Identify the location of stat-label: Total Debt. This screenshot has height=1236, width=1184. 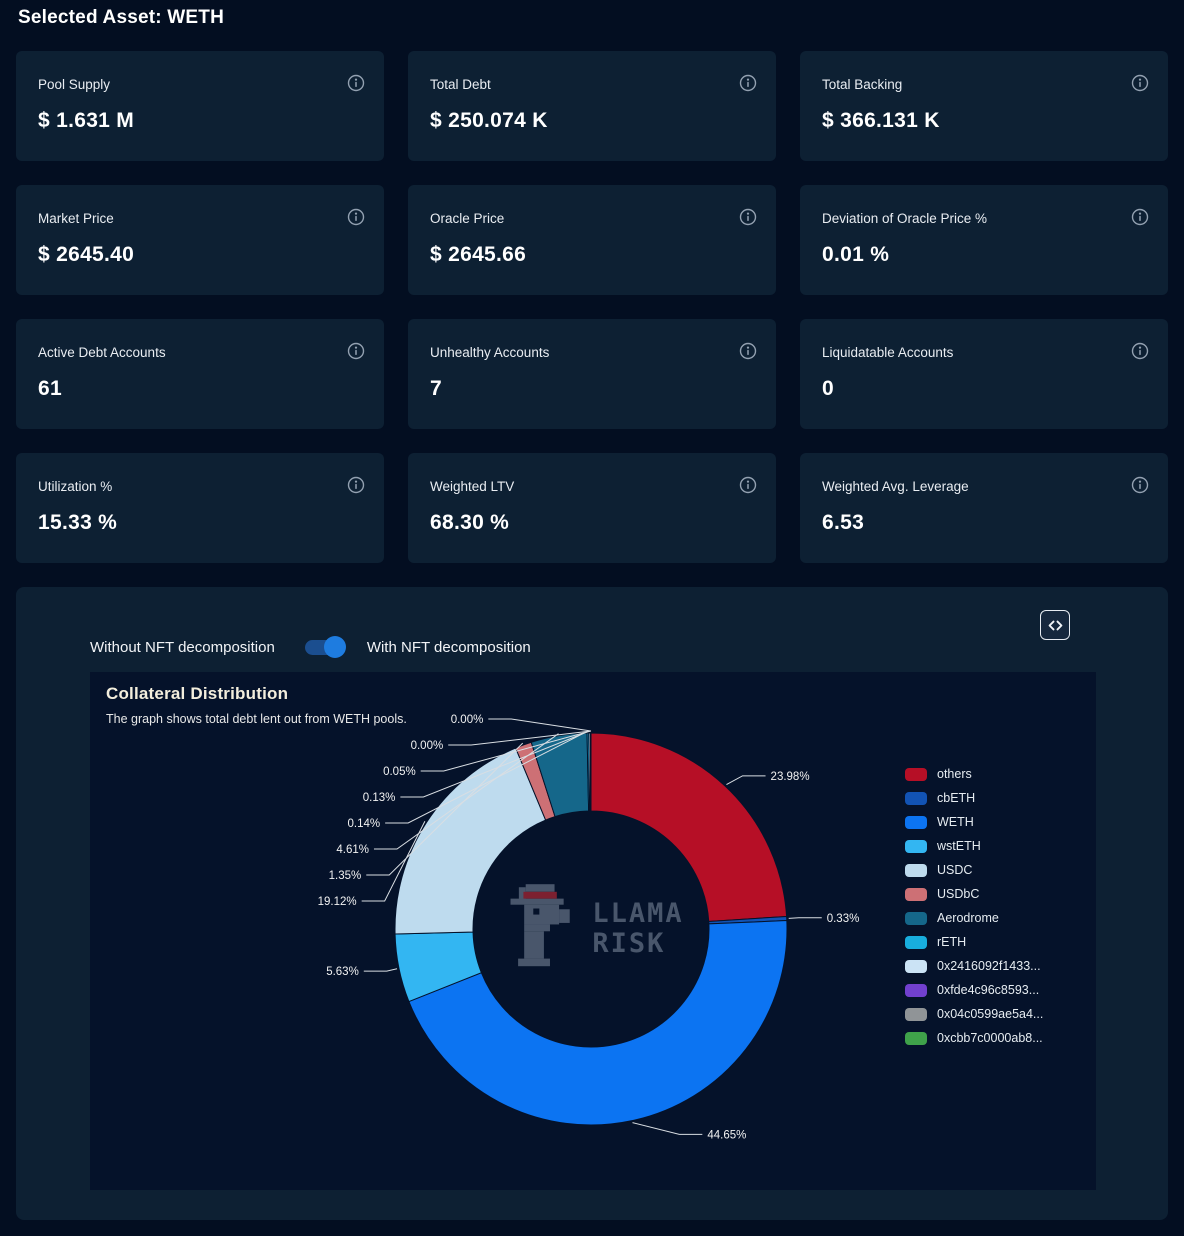
(460, 84).